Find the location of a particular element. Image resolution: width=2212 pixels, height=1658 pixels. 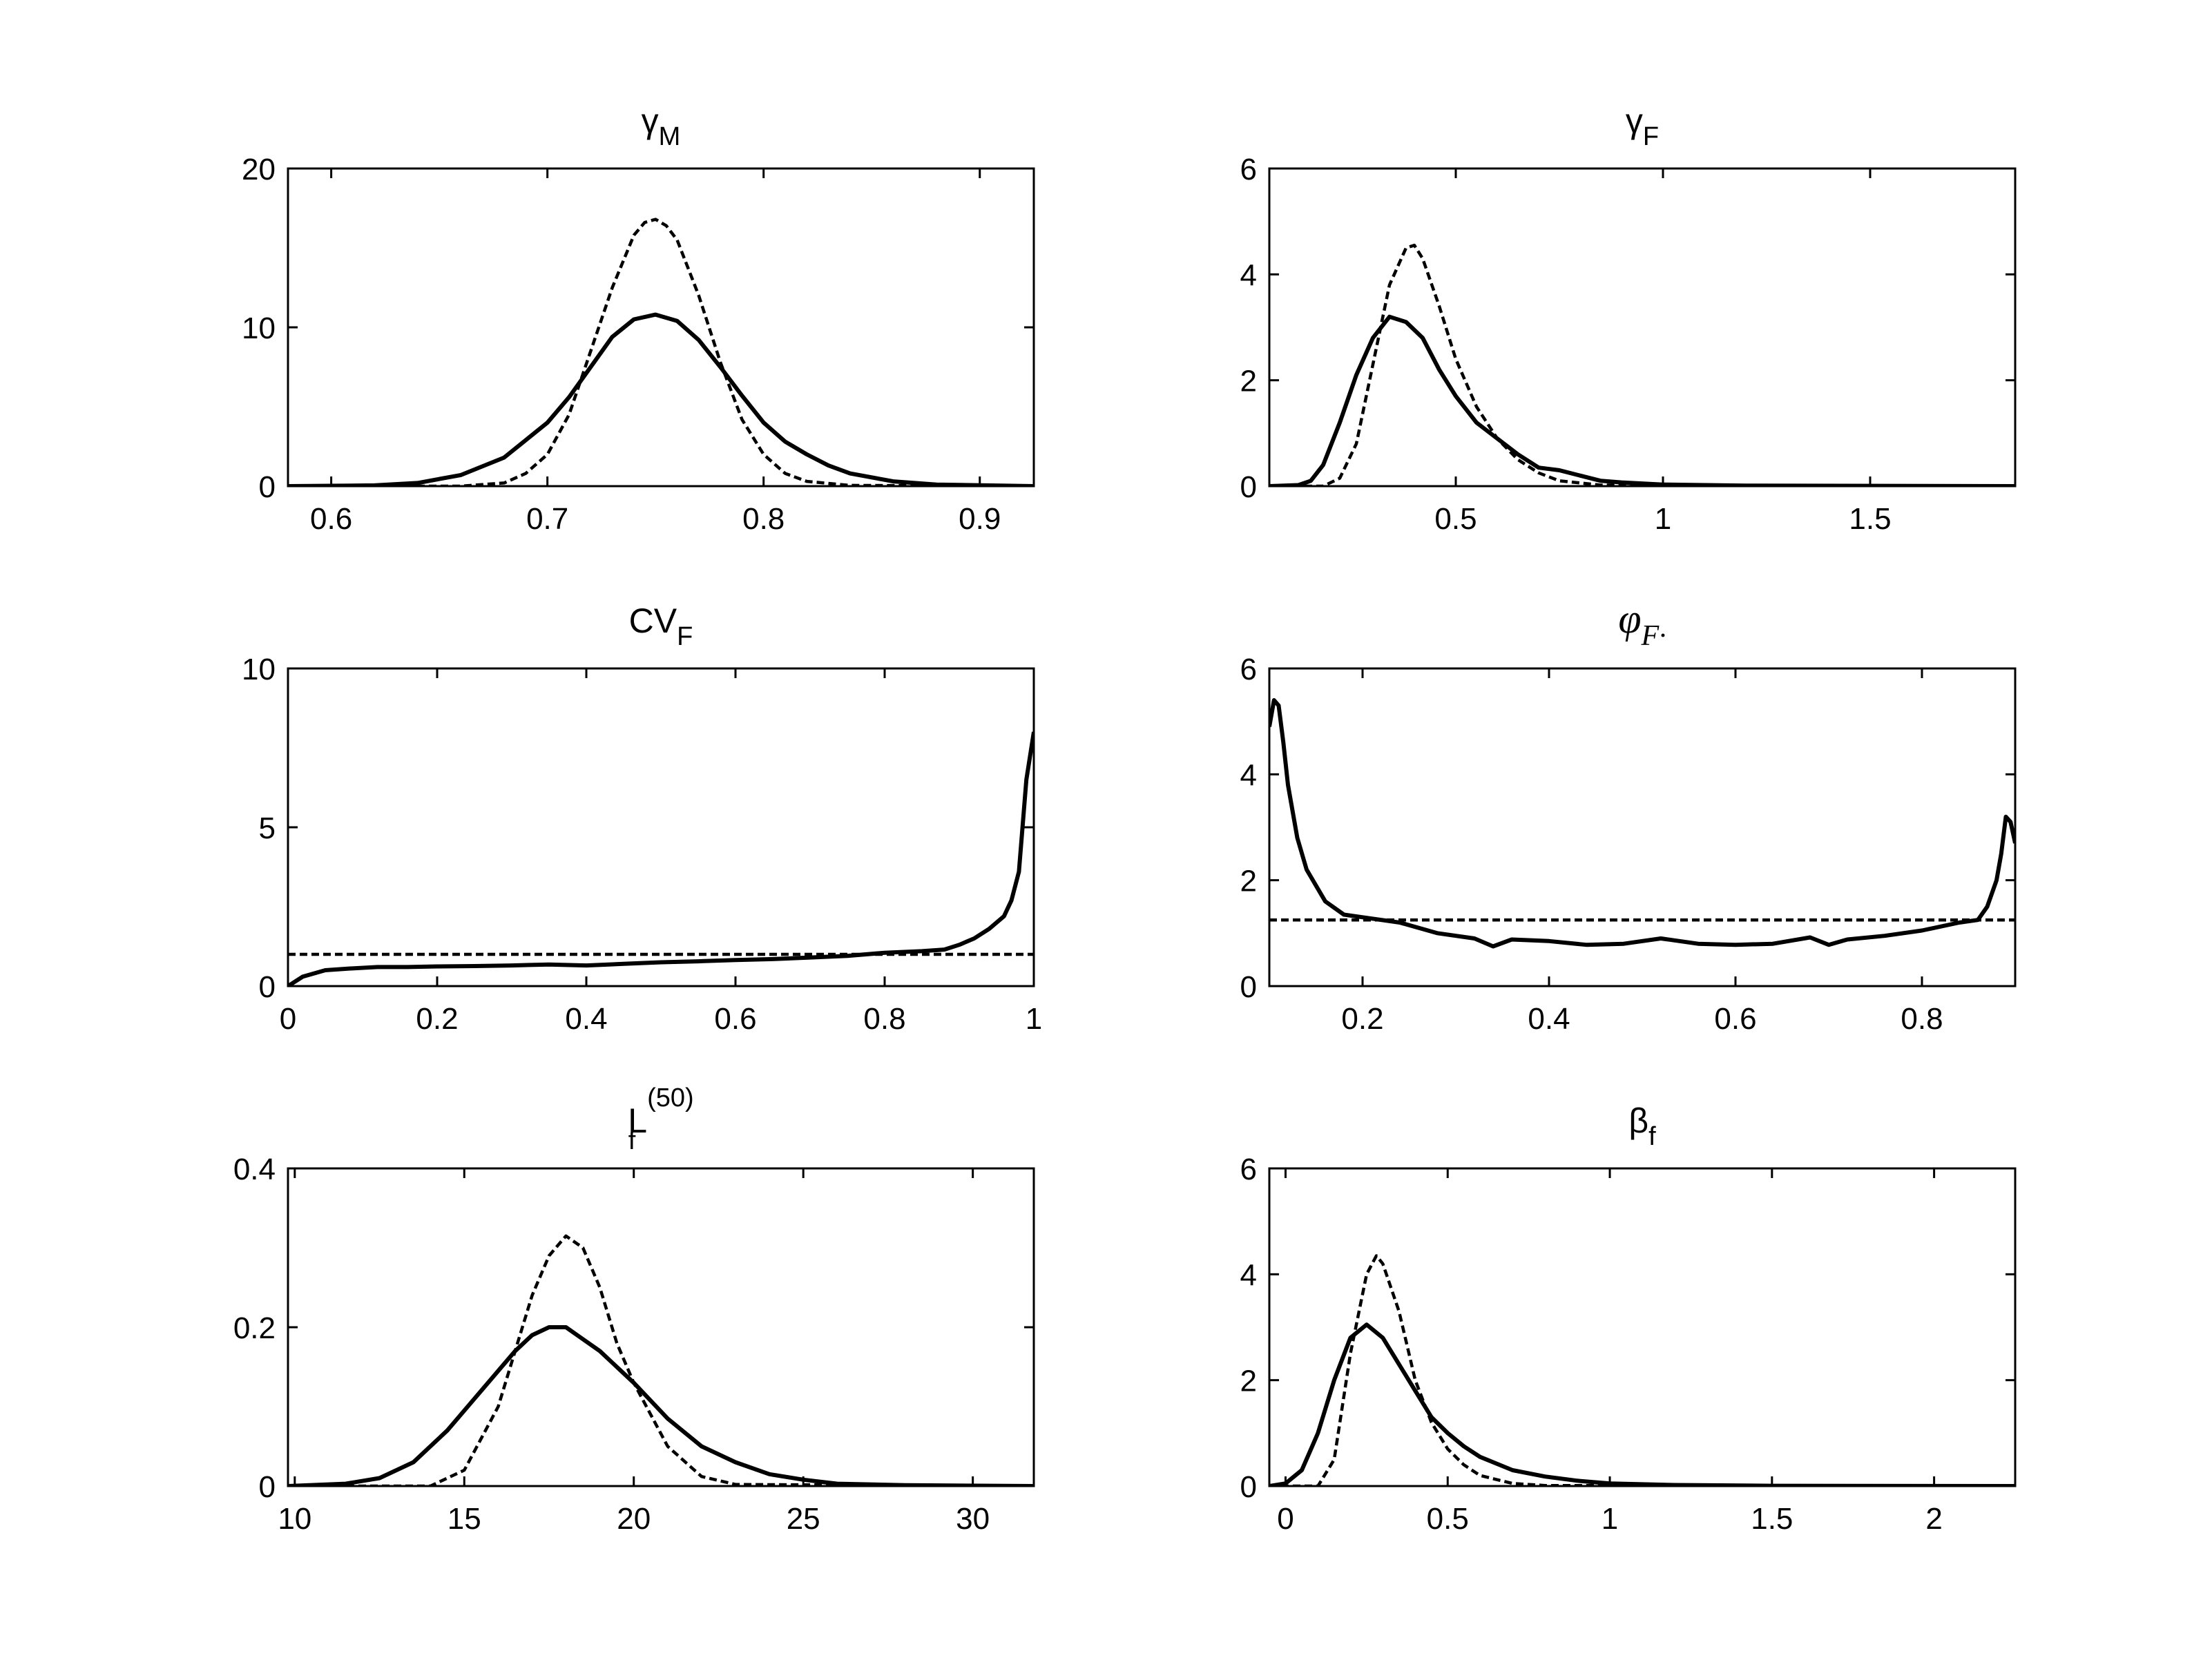

subplot-4: 0.2 0.4 0.6 0.8 0 2 4 6 φF· is located at coordinates (1629, 816).